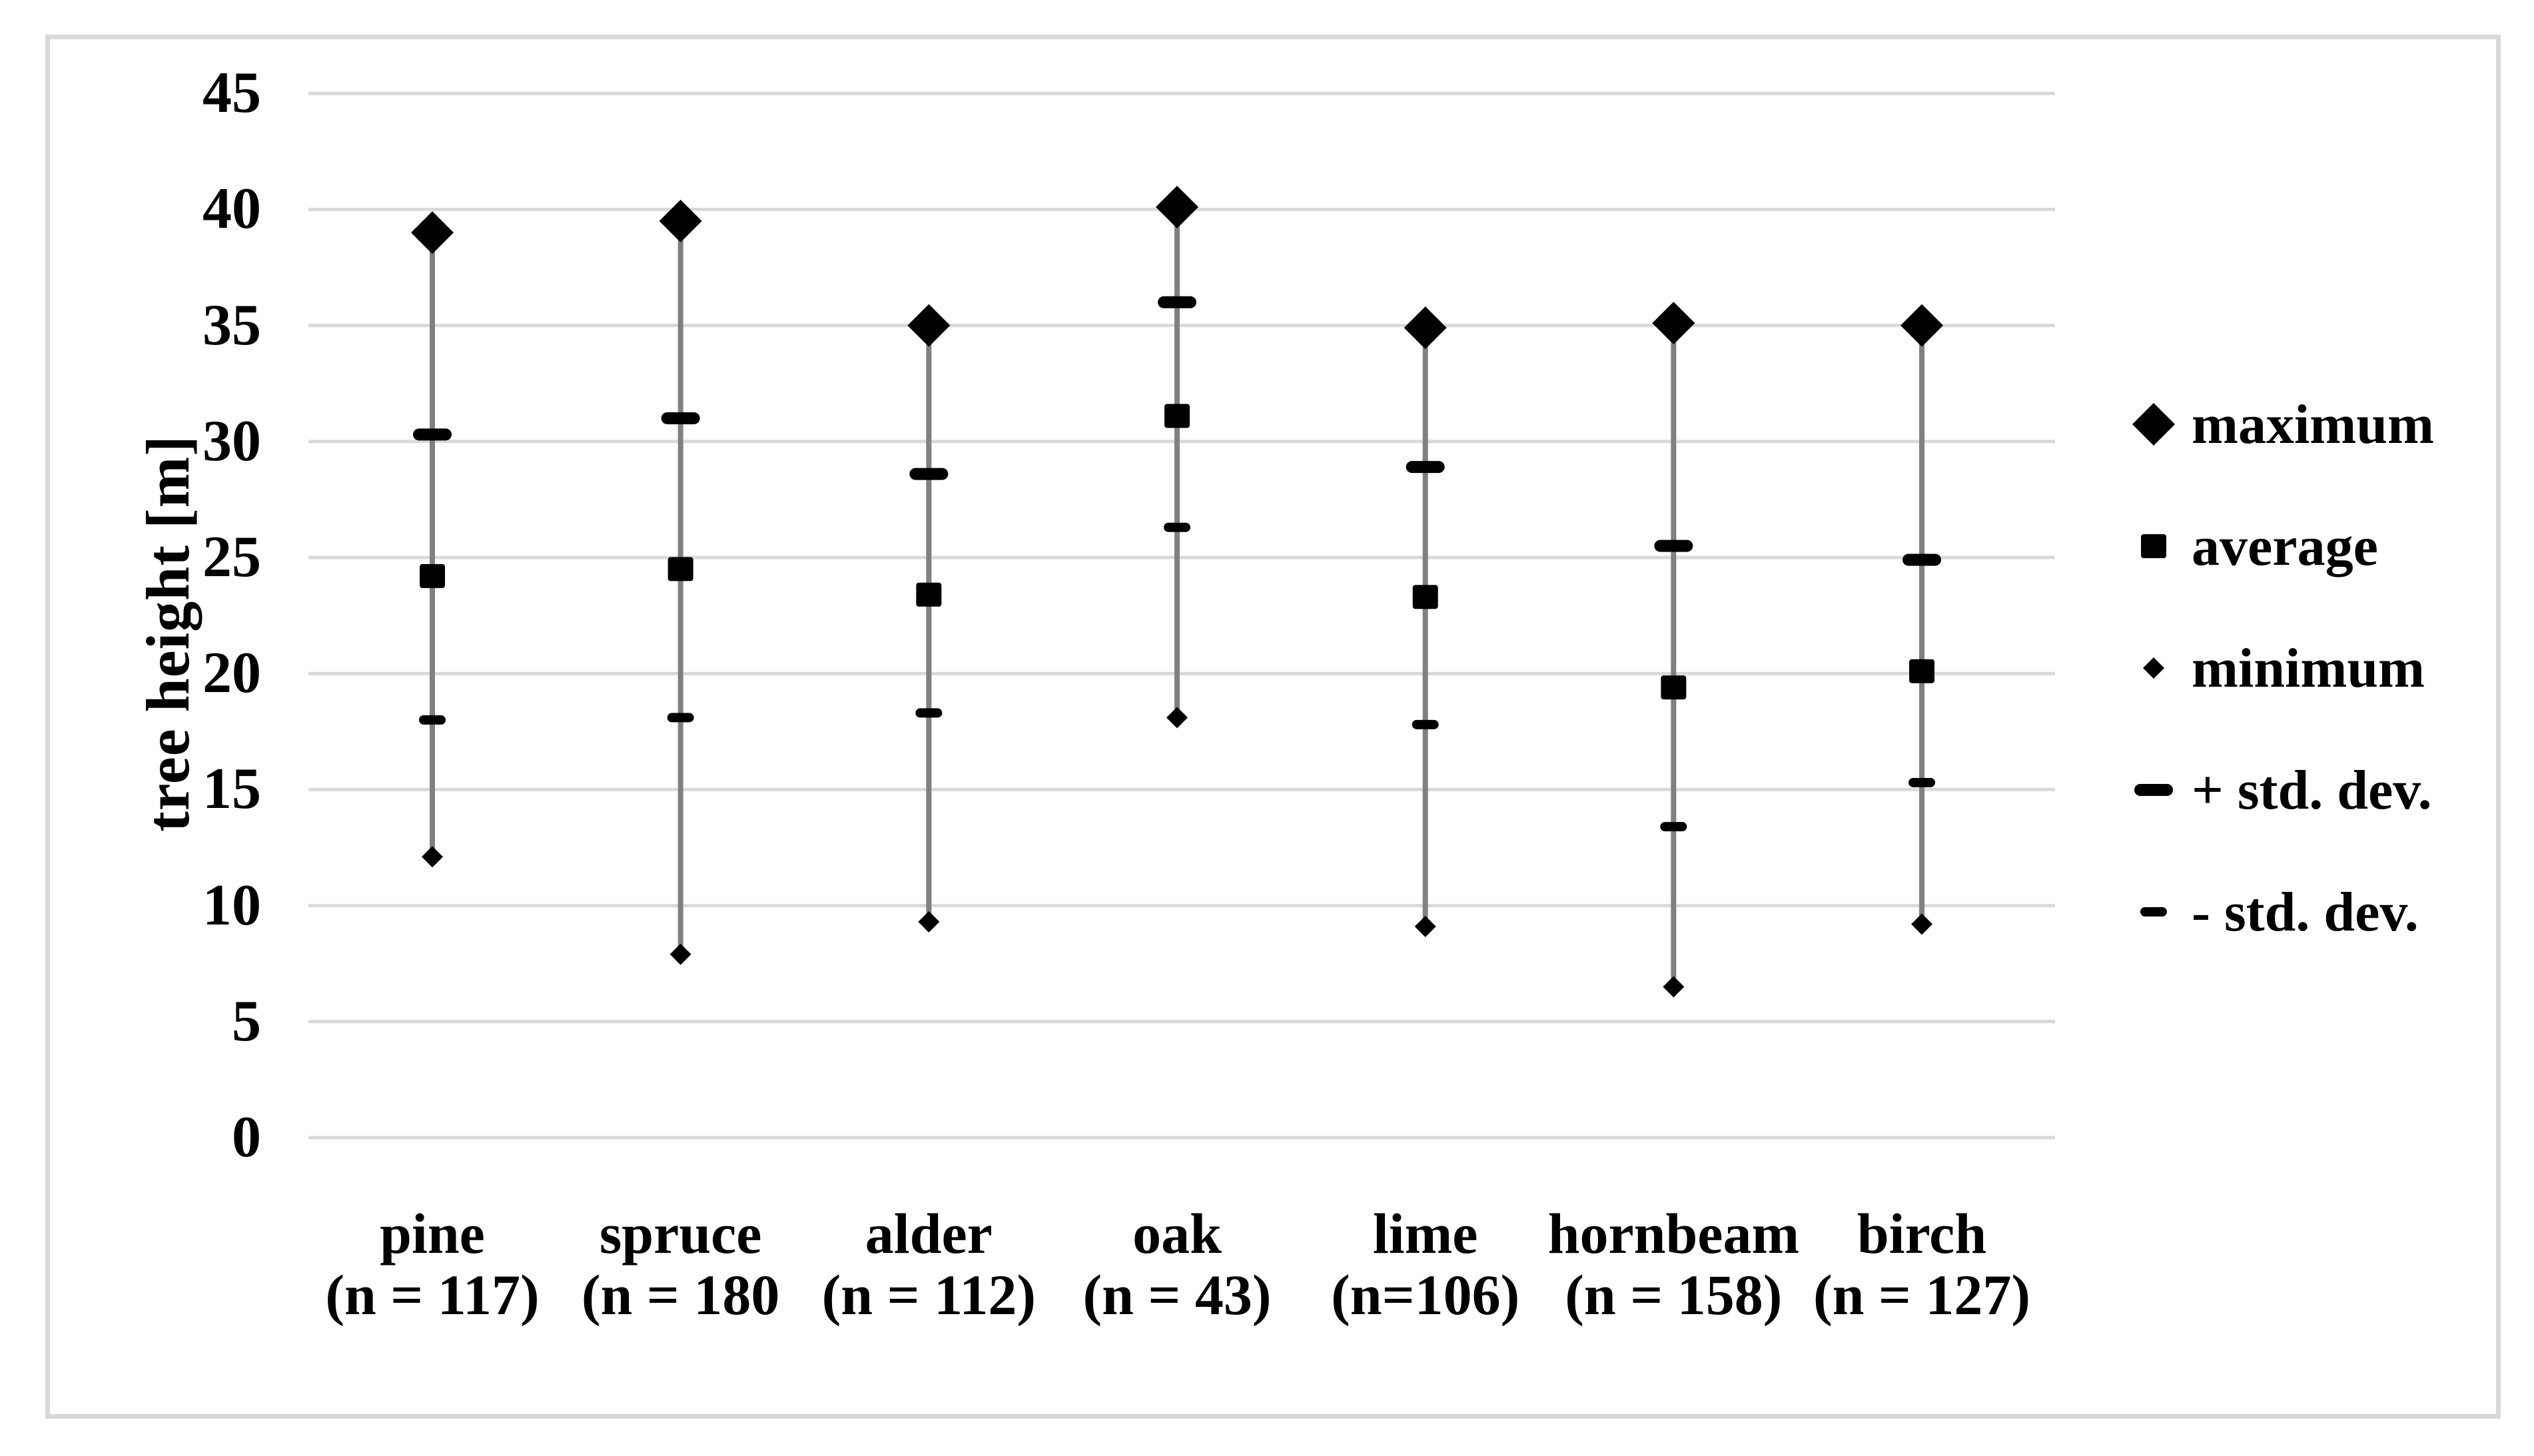 This screenshot has height=1456, width=2534. I want to click on dash-thin-icon, so click(2153, 911).